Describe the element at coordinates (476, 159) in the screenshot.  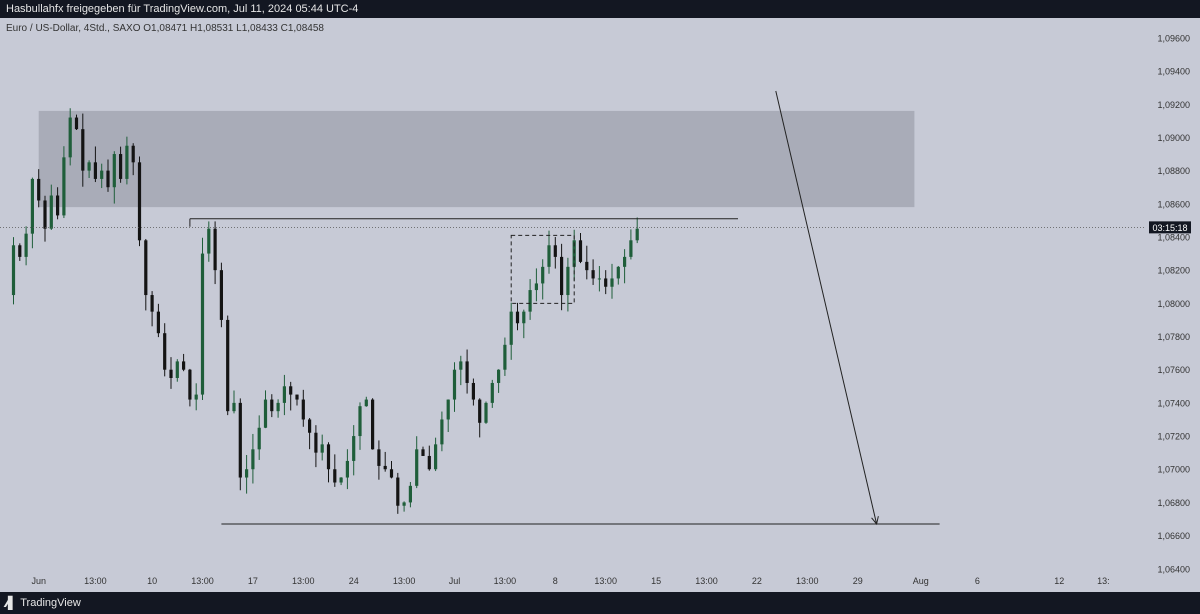
I see `supply-zone` at that location.